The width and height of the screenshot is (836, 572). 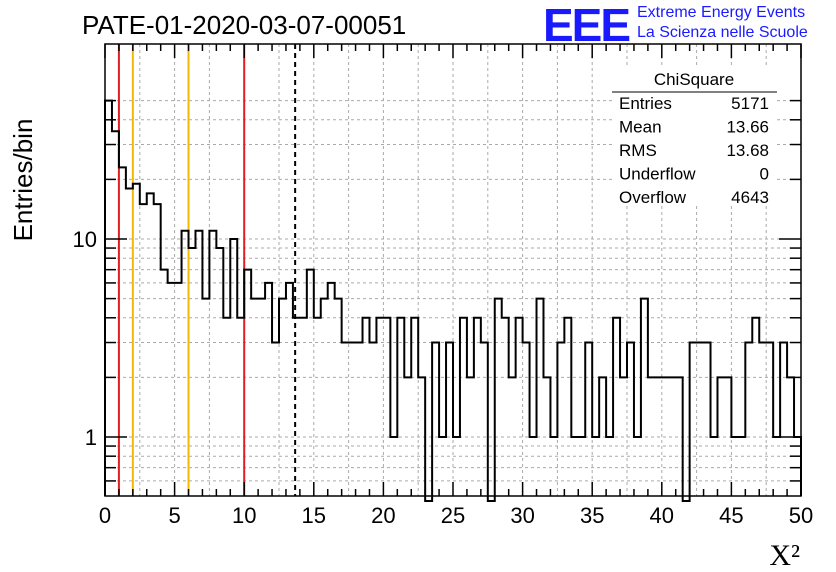 I want to click on chart-title: PATE-01-2020-03-07-00051, so click(x=244, y=25).